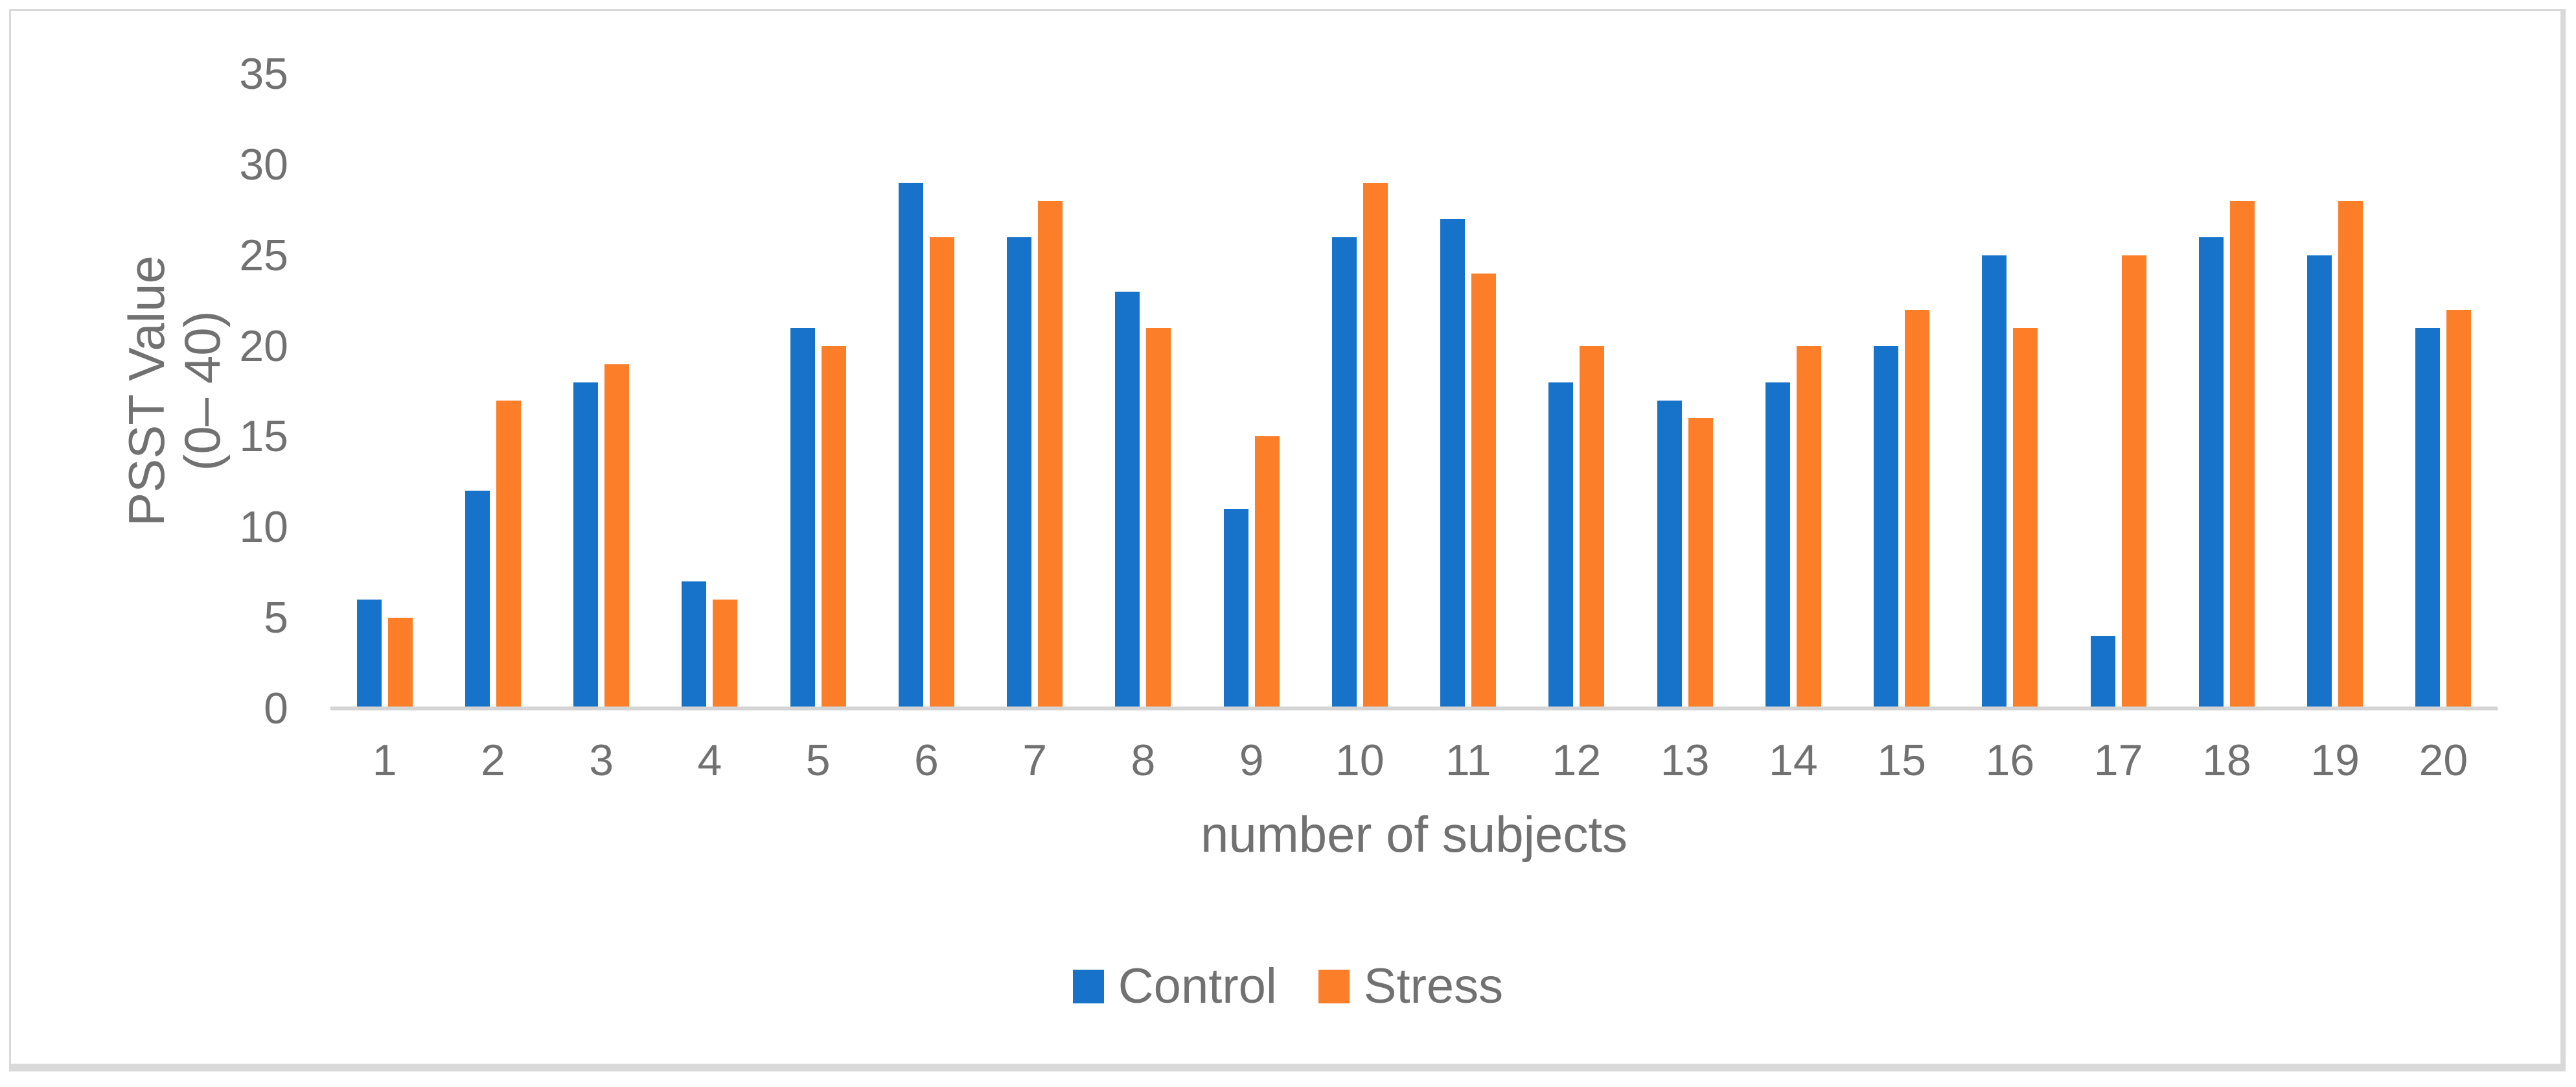 Image resolution: width=2576 pixels, height=1087 pixels. I want to click on x-tick-10: 10, so click(1360, 760).